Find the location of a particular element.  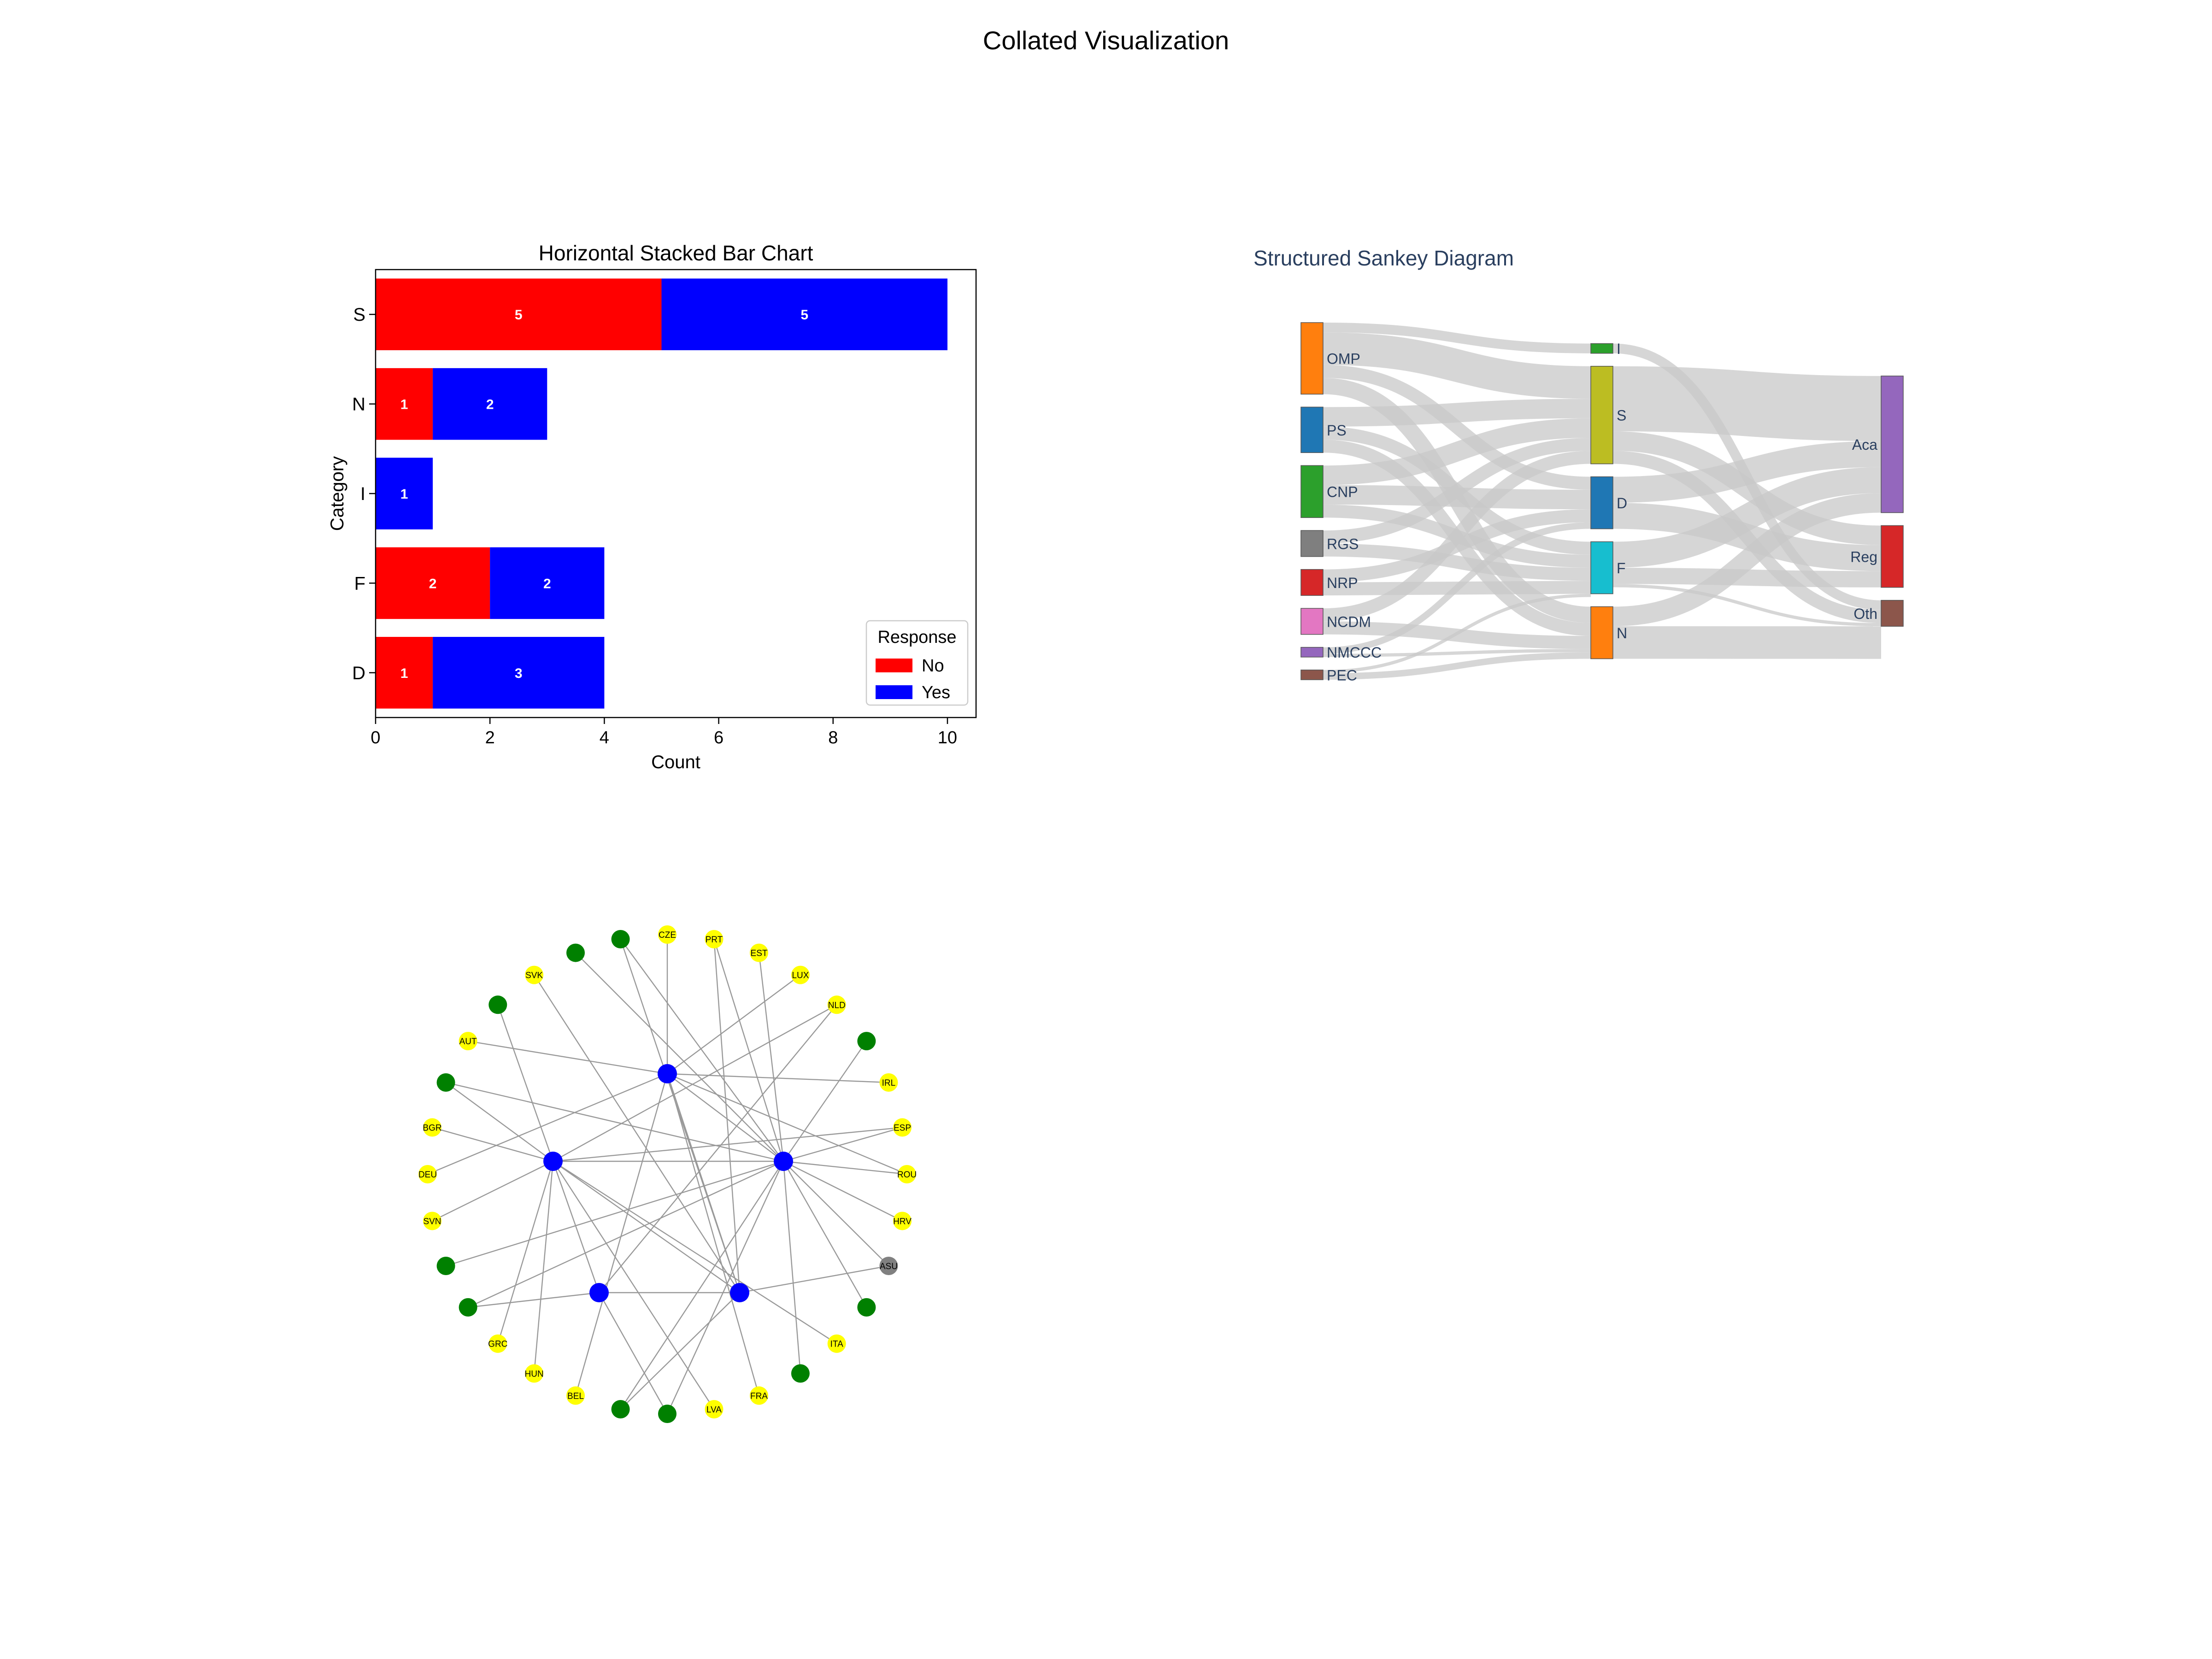

sankey-links is located at coordinates (1602, 501).